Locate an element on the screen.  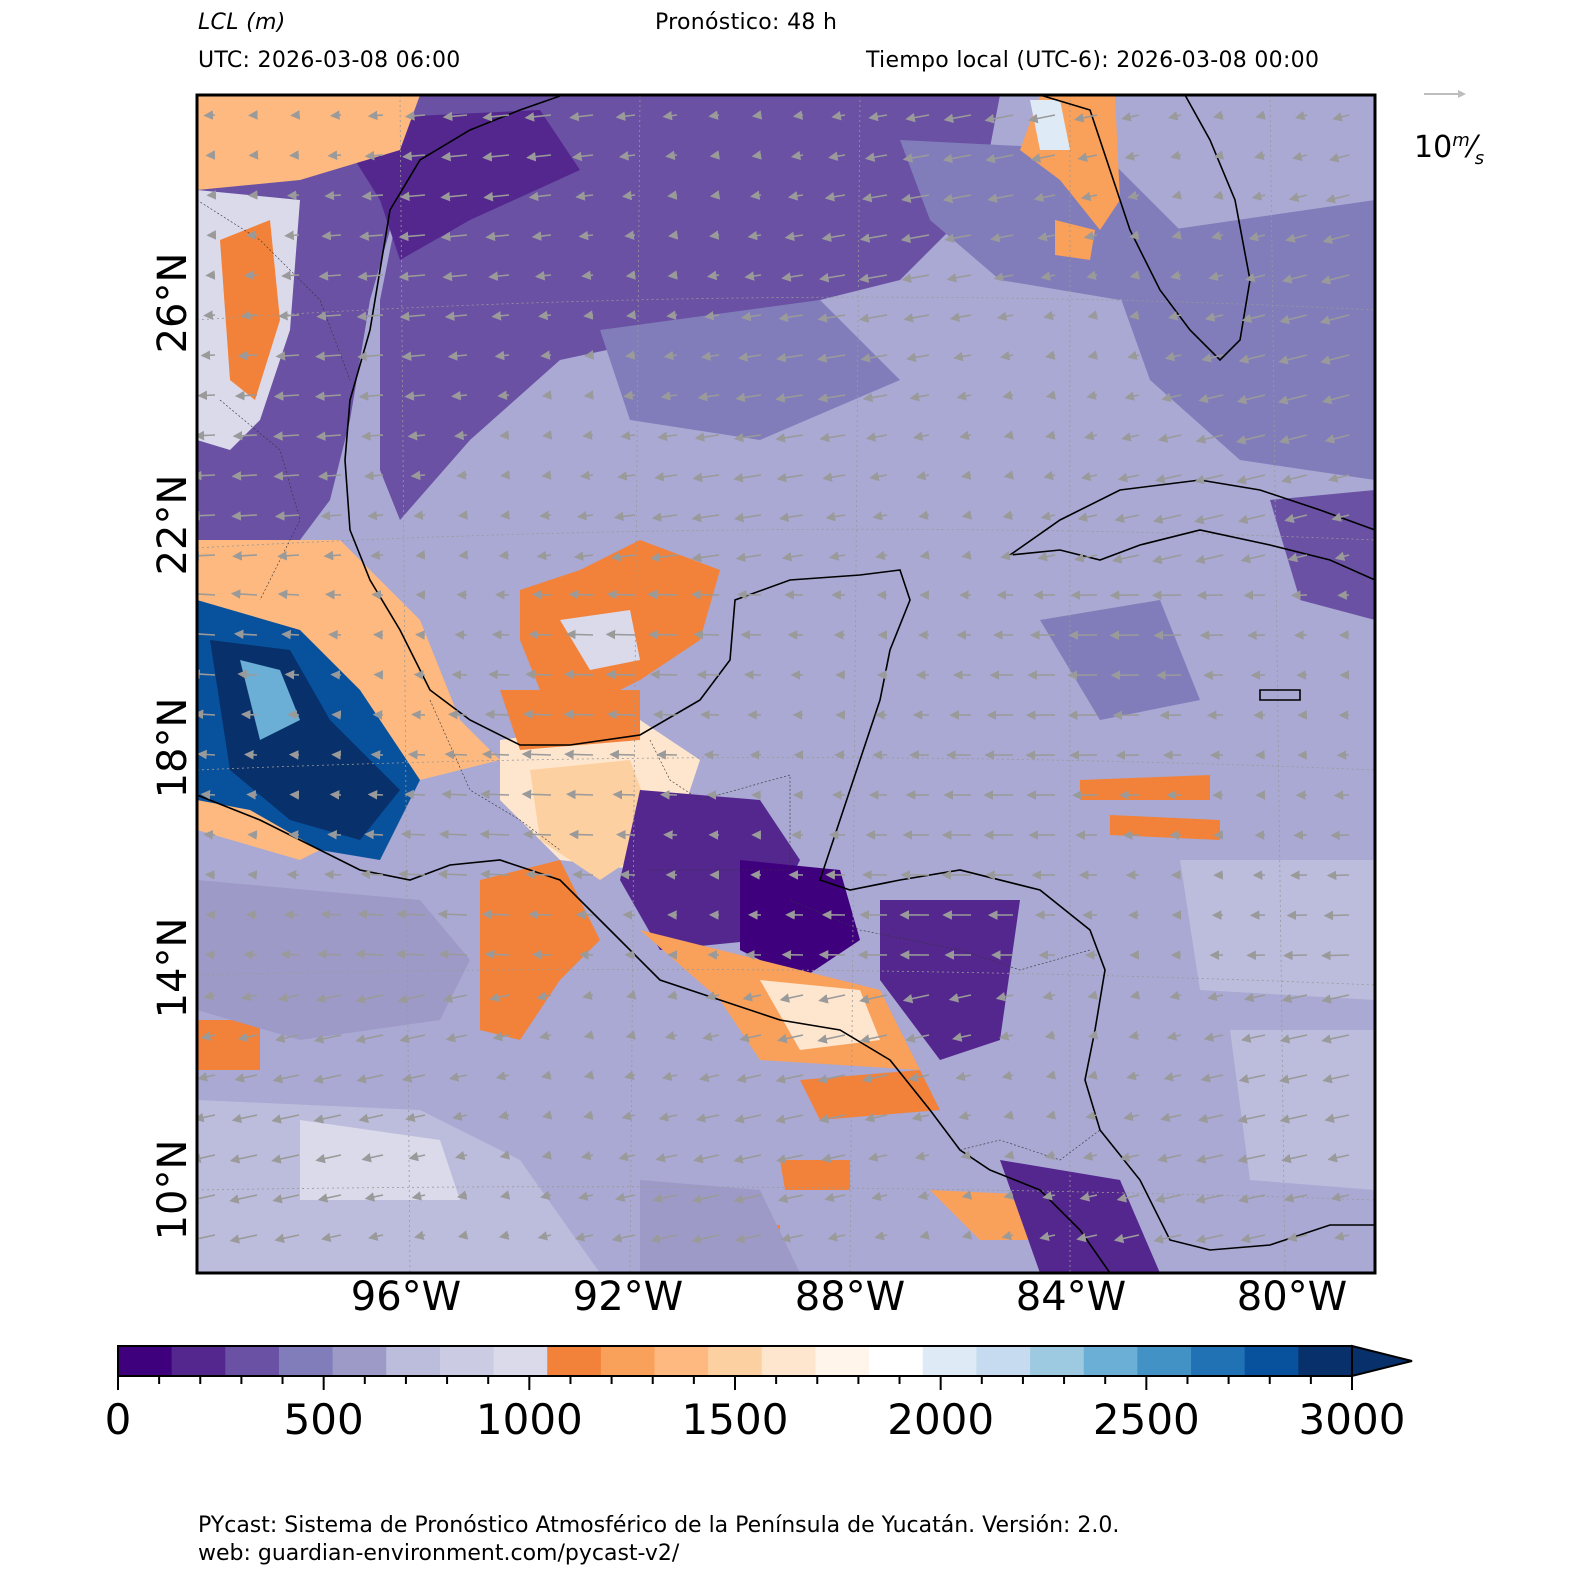
colorbar-tick-label: 500 is located at coordinates (324, 1419).